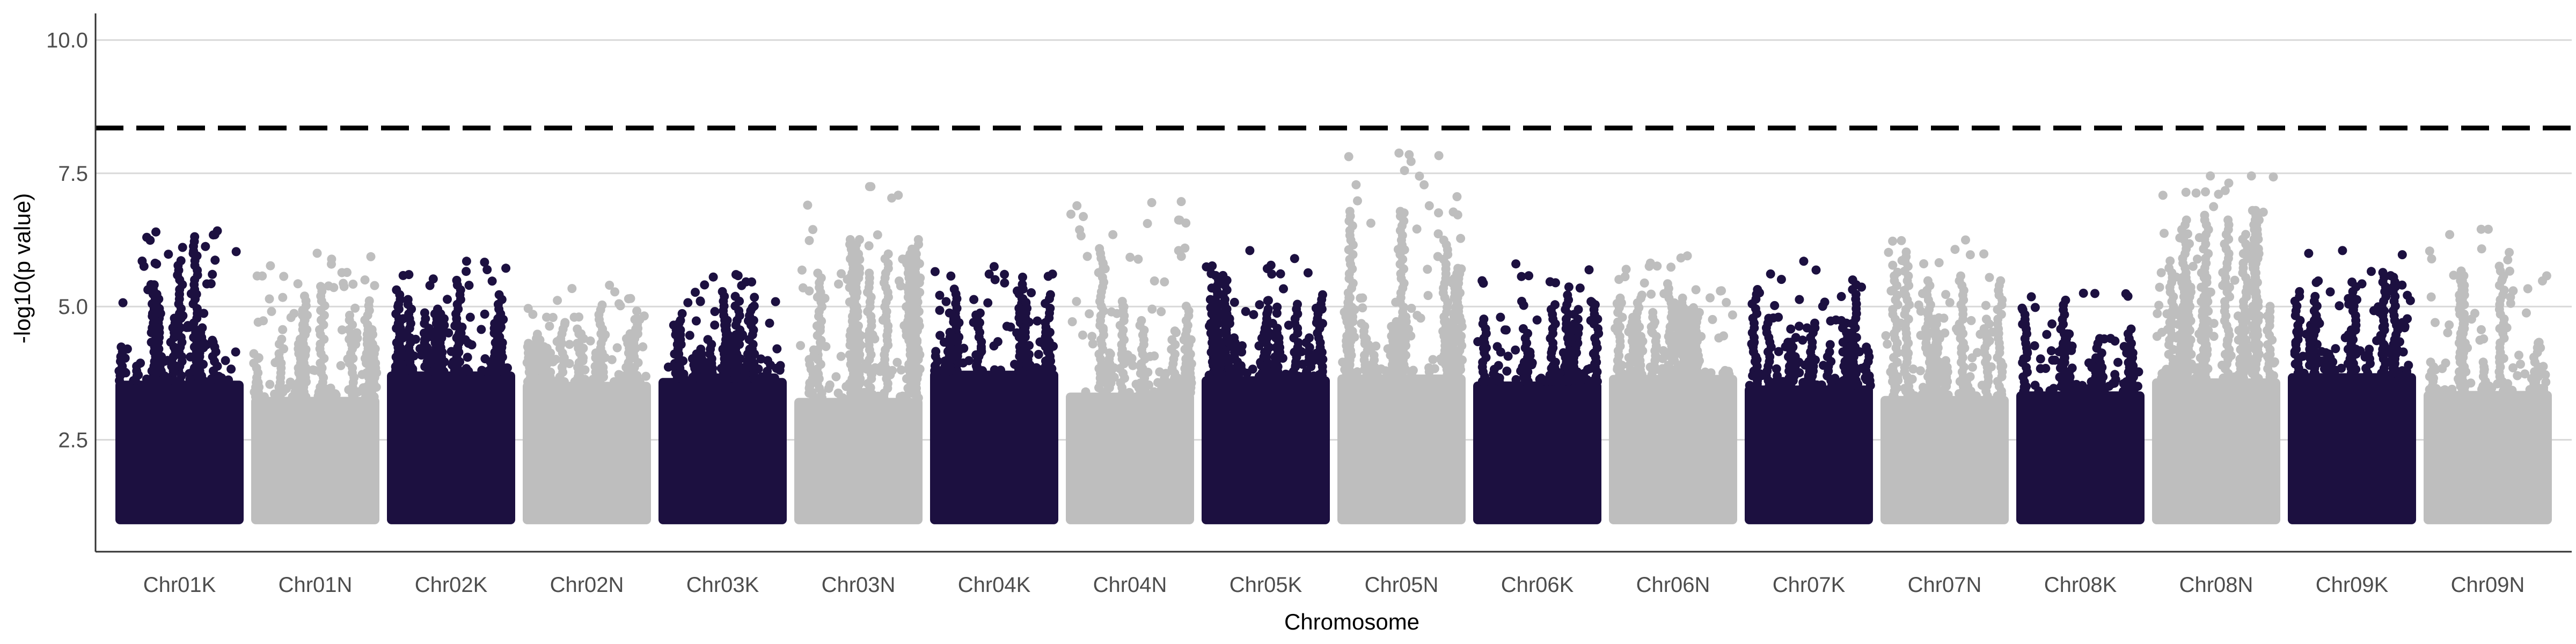 The height and width of the screenshot is (644, 2576). Describe the element at coordinates (1673, 387) in the screenshot. I see `chromosome-points-chr06n` at that location.